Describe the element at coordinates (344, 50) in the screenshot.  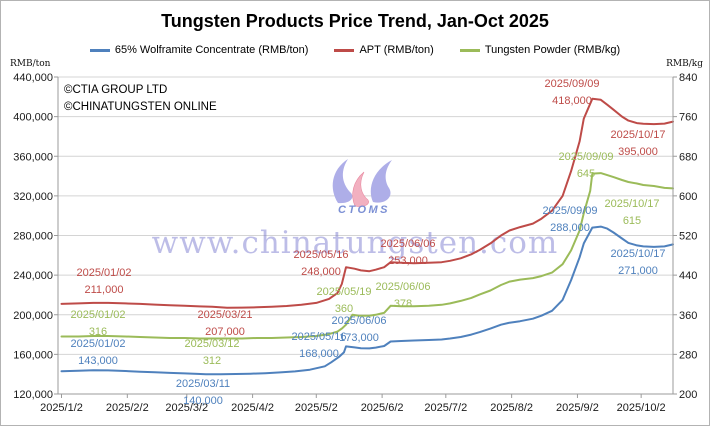
I see `legend-swatch-apt` at that location.